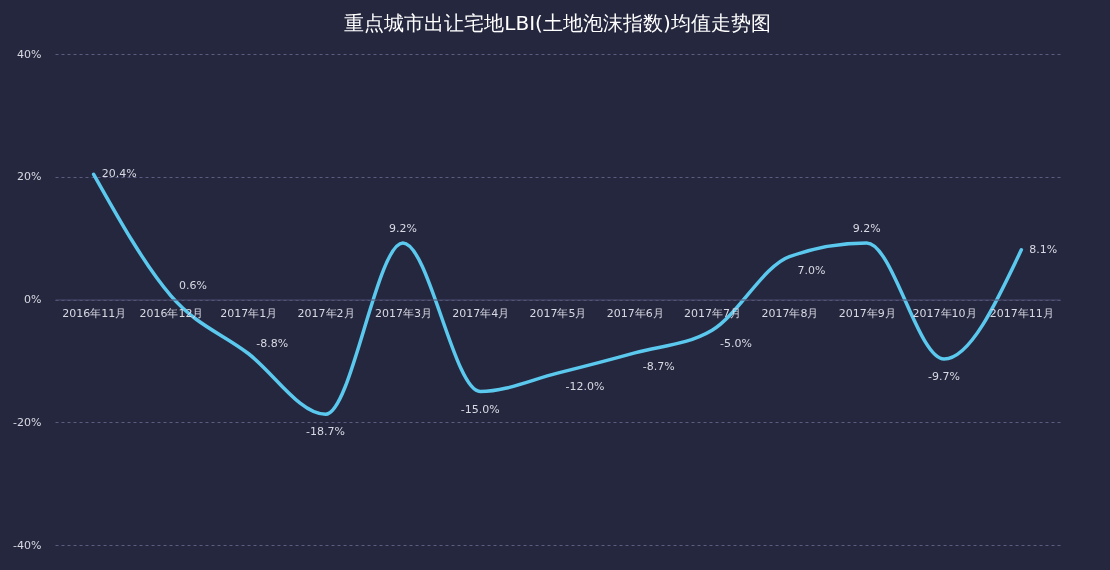 The width and height of the screenshot is (1110, 570). Describe the element at coordinates (1021, 313) in the screenshot. I see `x-tick-label: 2017年11月` at that location.